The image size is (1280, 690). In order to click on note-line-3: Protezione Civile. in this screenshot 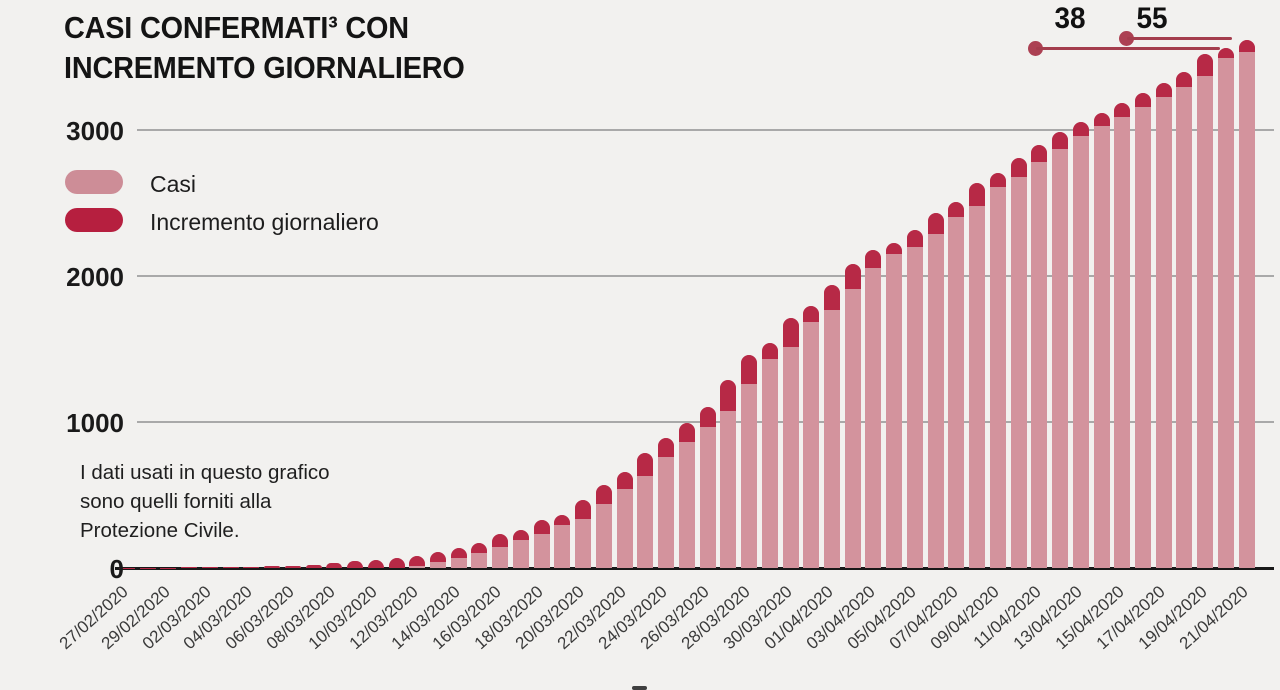, I will do `click(160, 530)`.